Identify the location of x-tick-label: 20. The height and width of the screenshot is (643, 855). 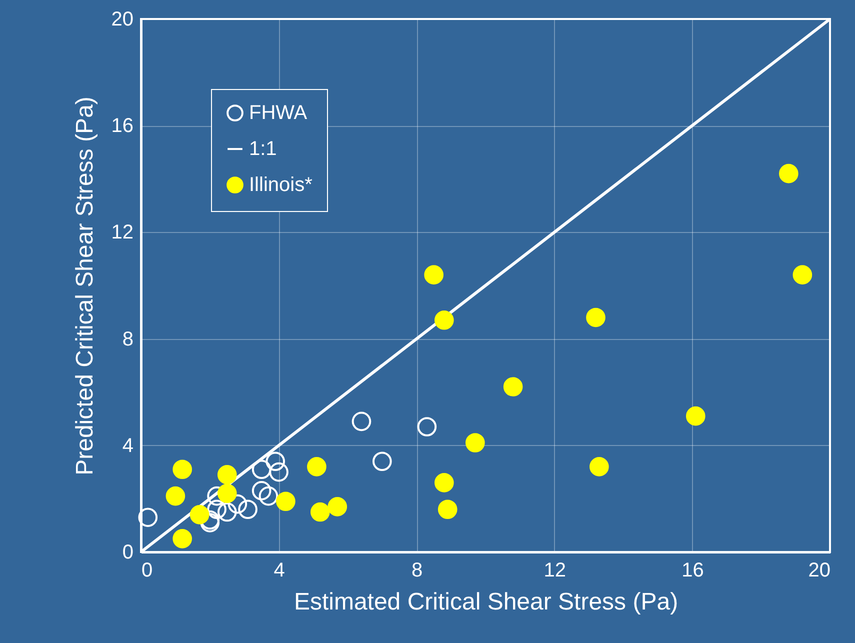
(819, 571).